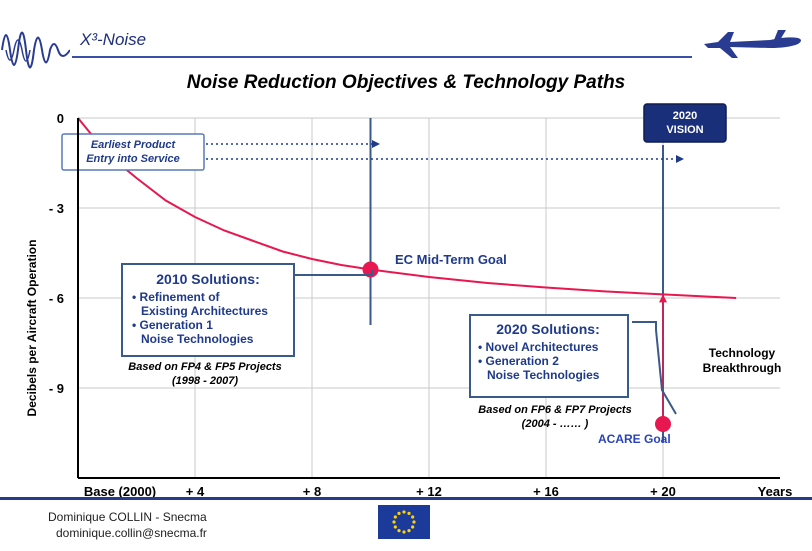  I want to click on x-tick-label: + 8, so click(312, 491).